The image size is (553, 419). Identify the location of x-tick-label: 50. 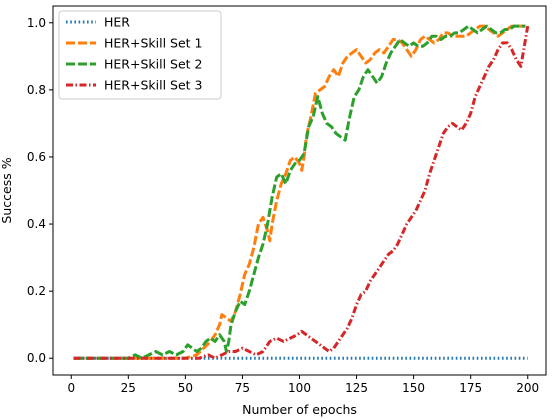
(185, 388).